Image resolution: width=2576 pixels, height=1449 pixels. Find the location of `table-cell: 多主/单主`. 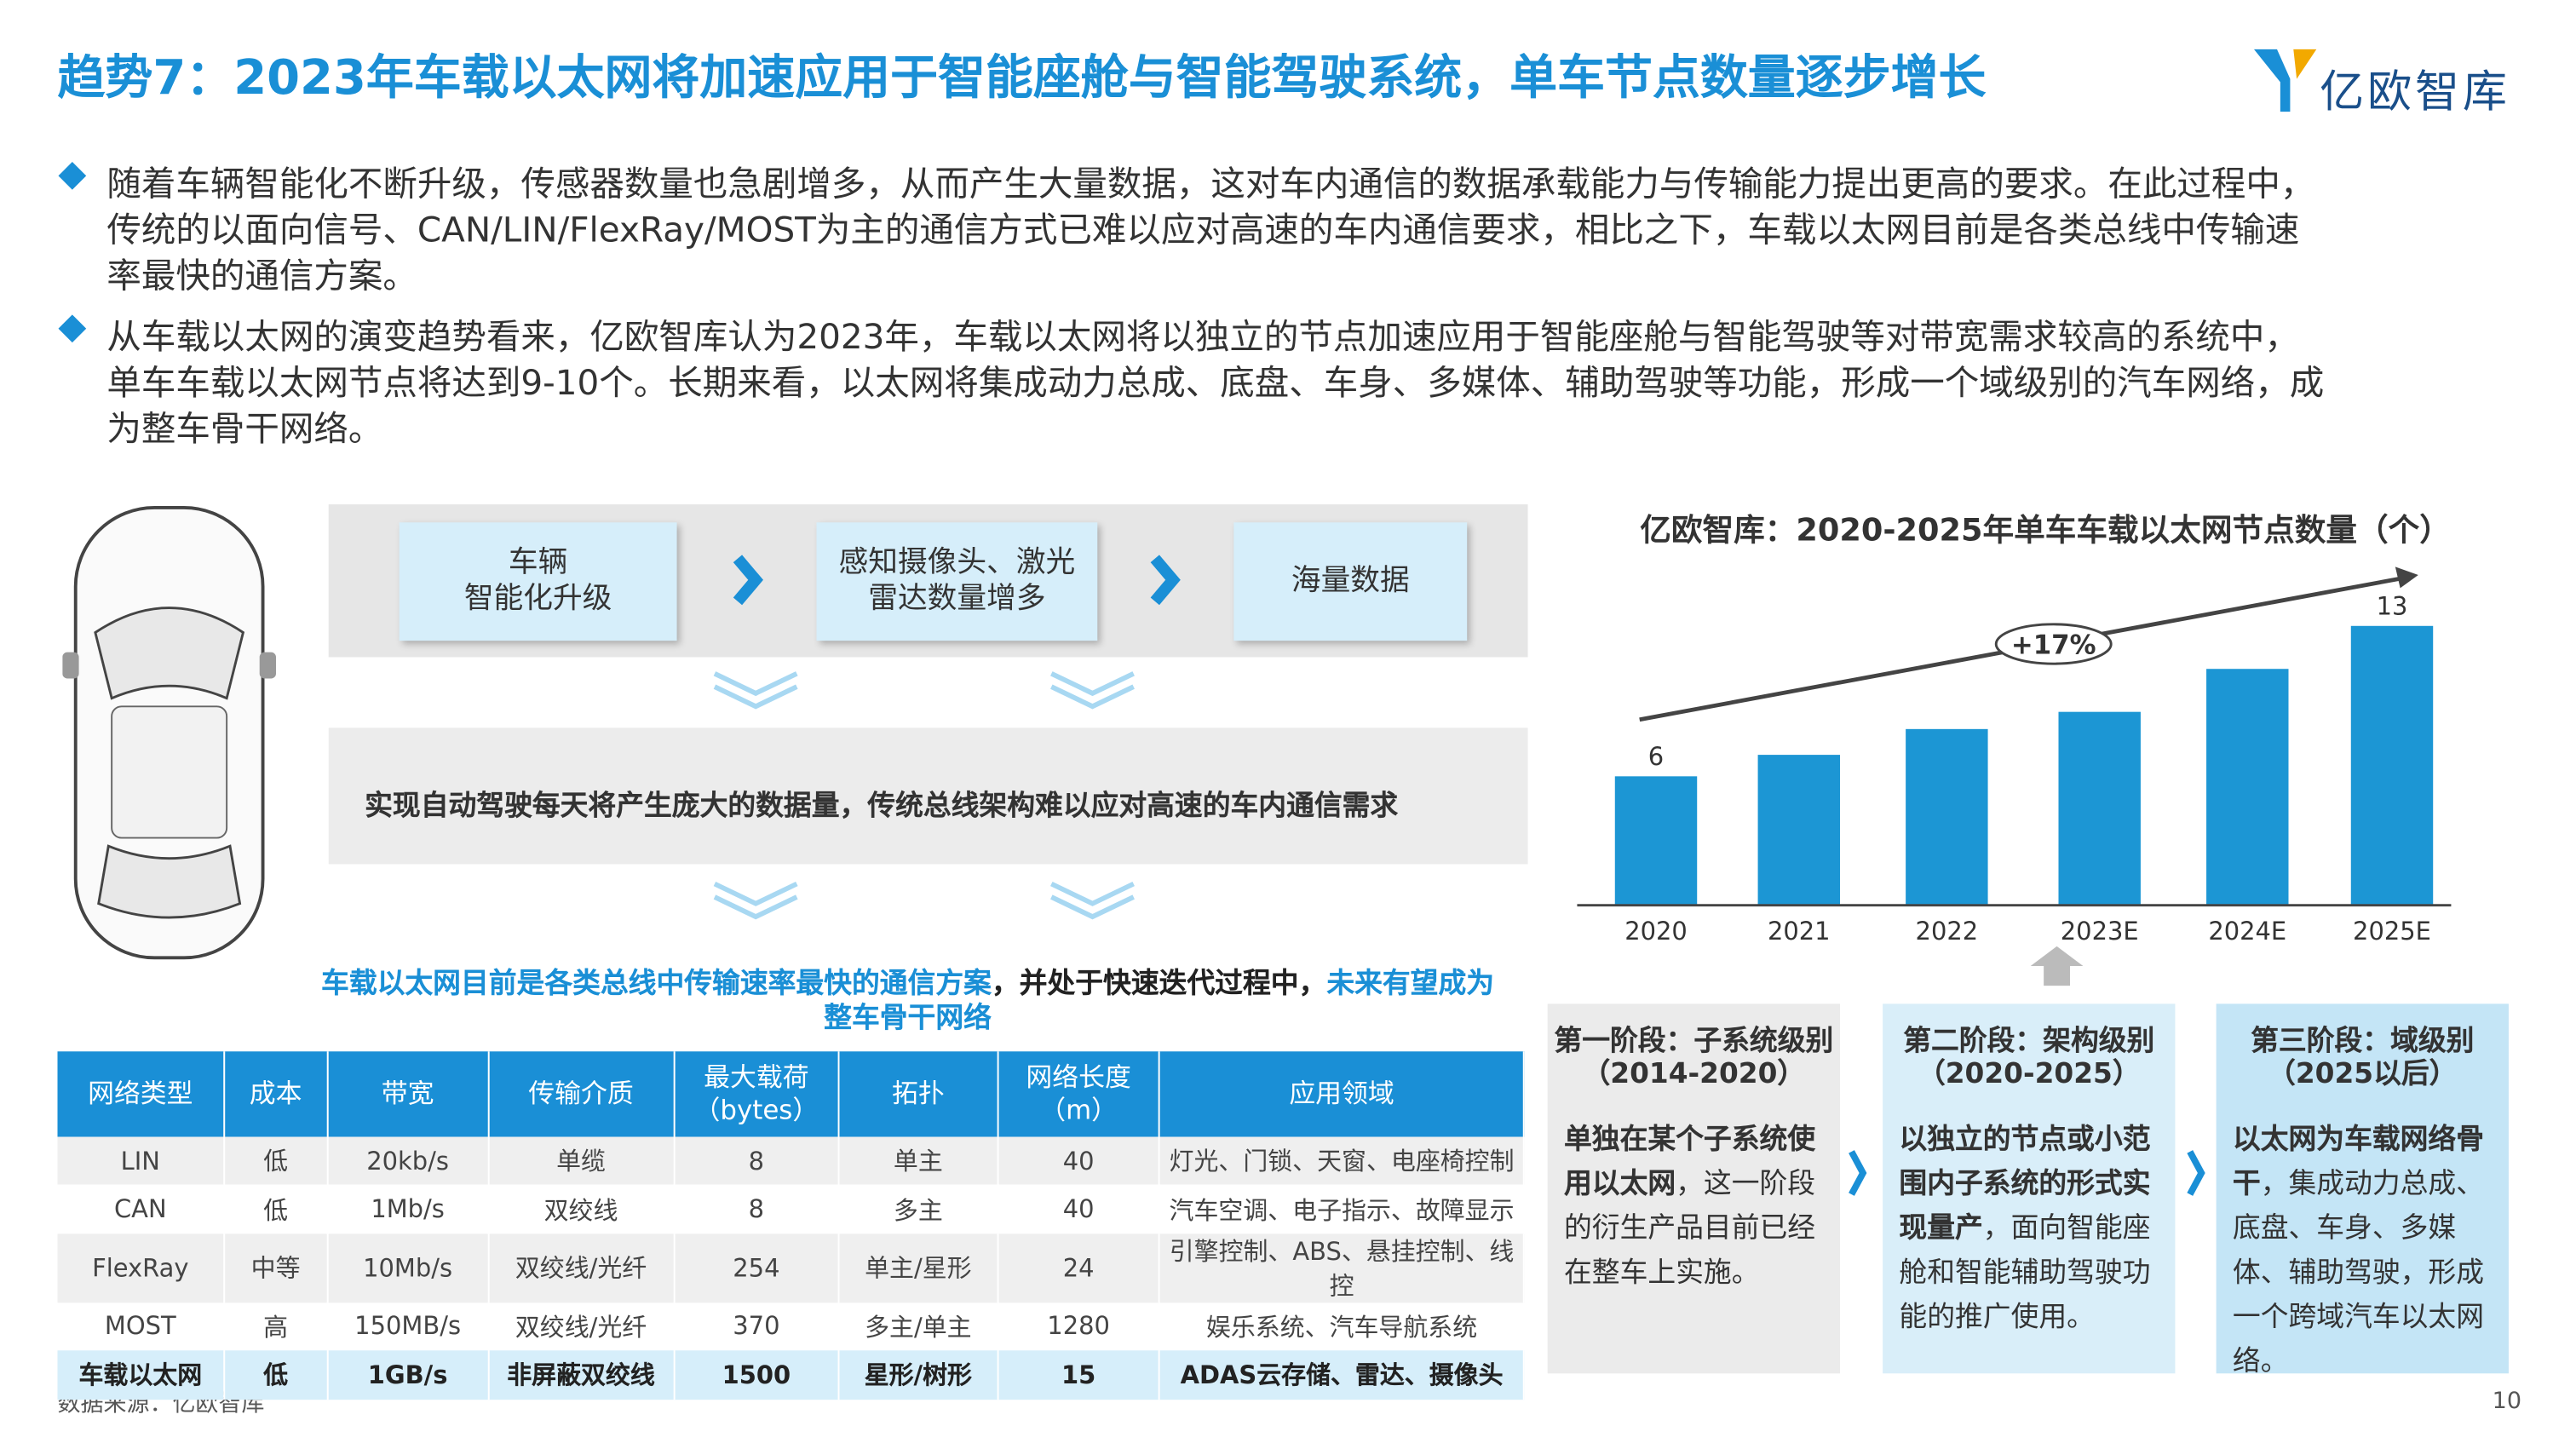

table-cell: 多主/单主 is located at coordinates (918, 1327).